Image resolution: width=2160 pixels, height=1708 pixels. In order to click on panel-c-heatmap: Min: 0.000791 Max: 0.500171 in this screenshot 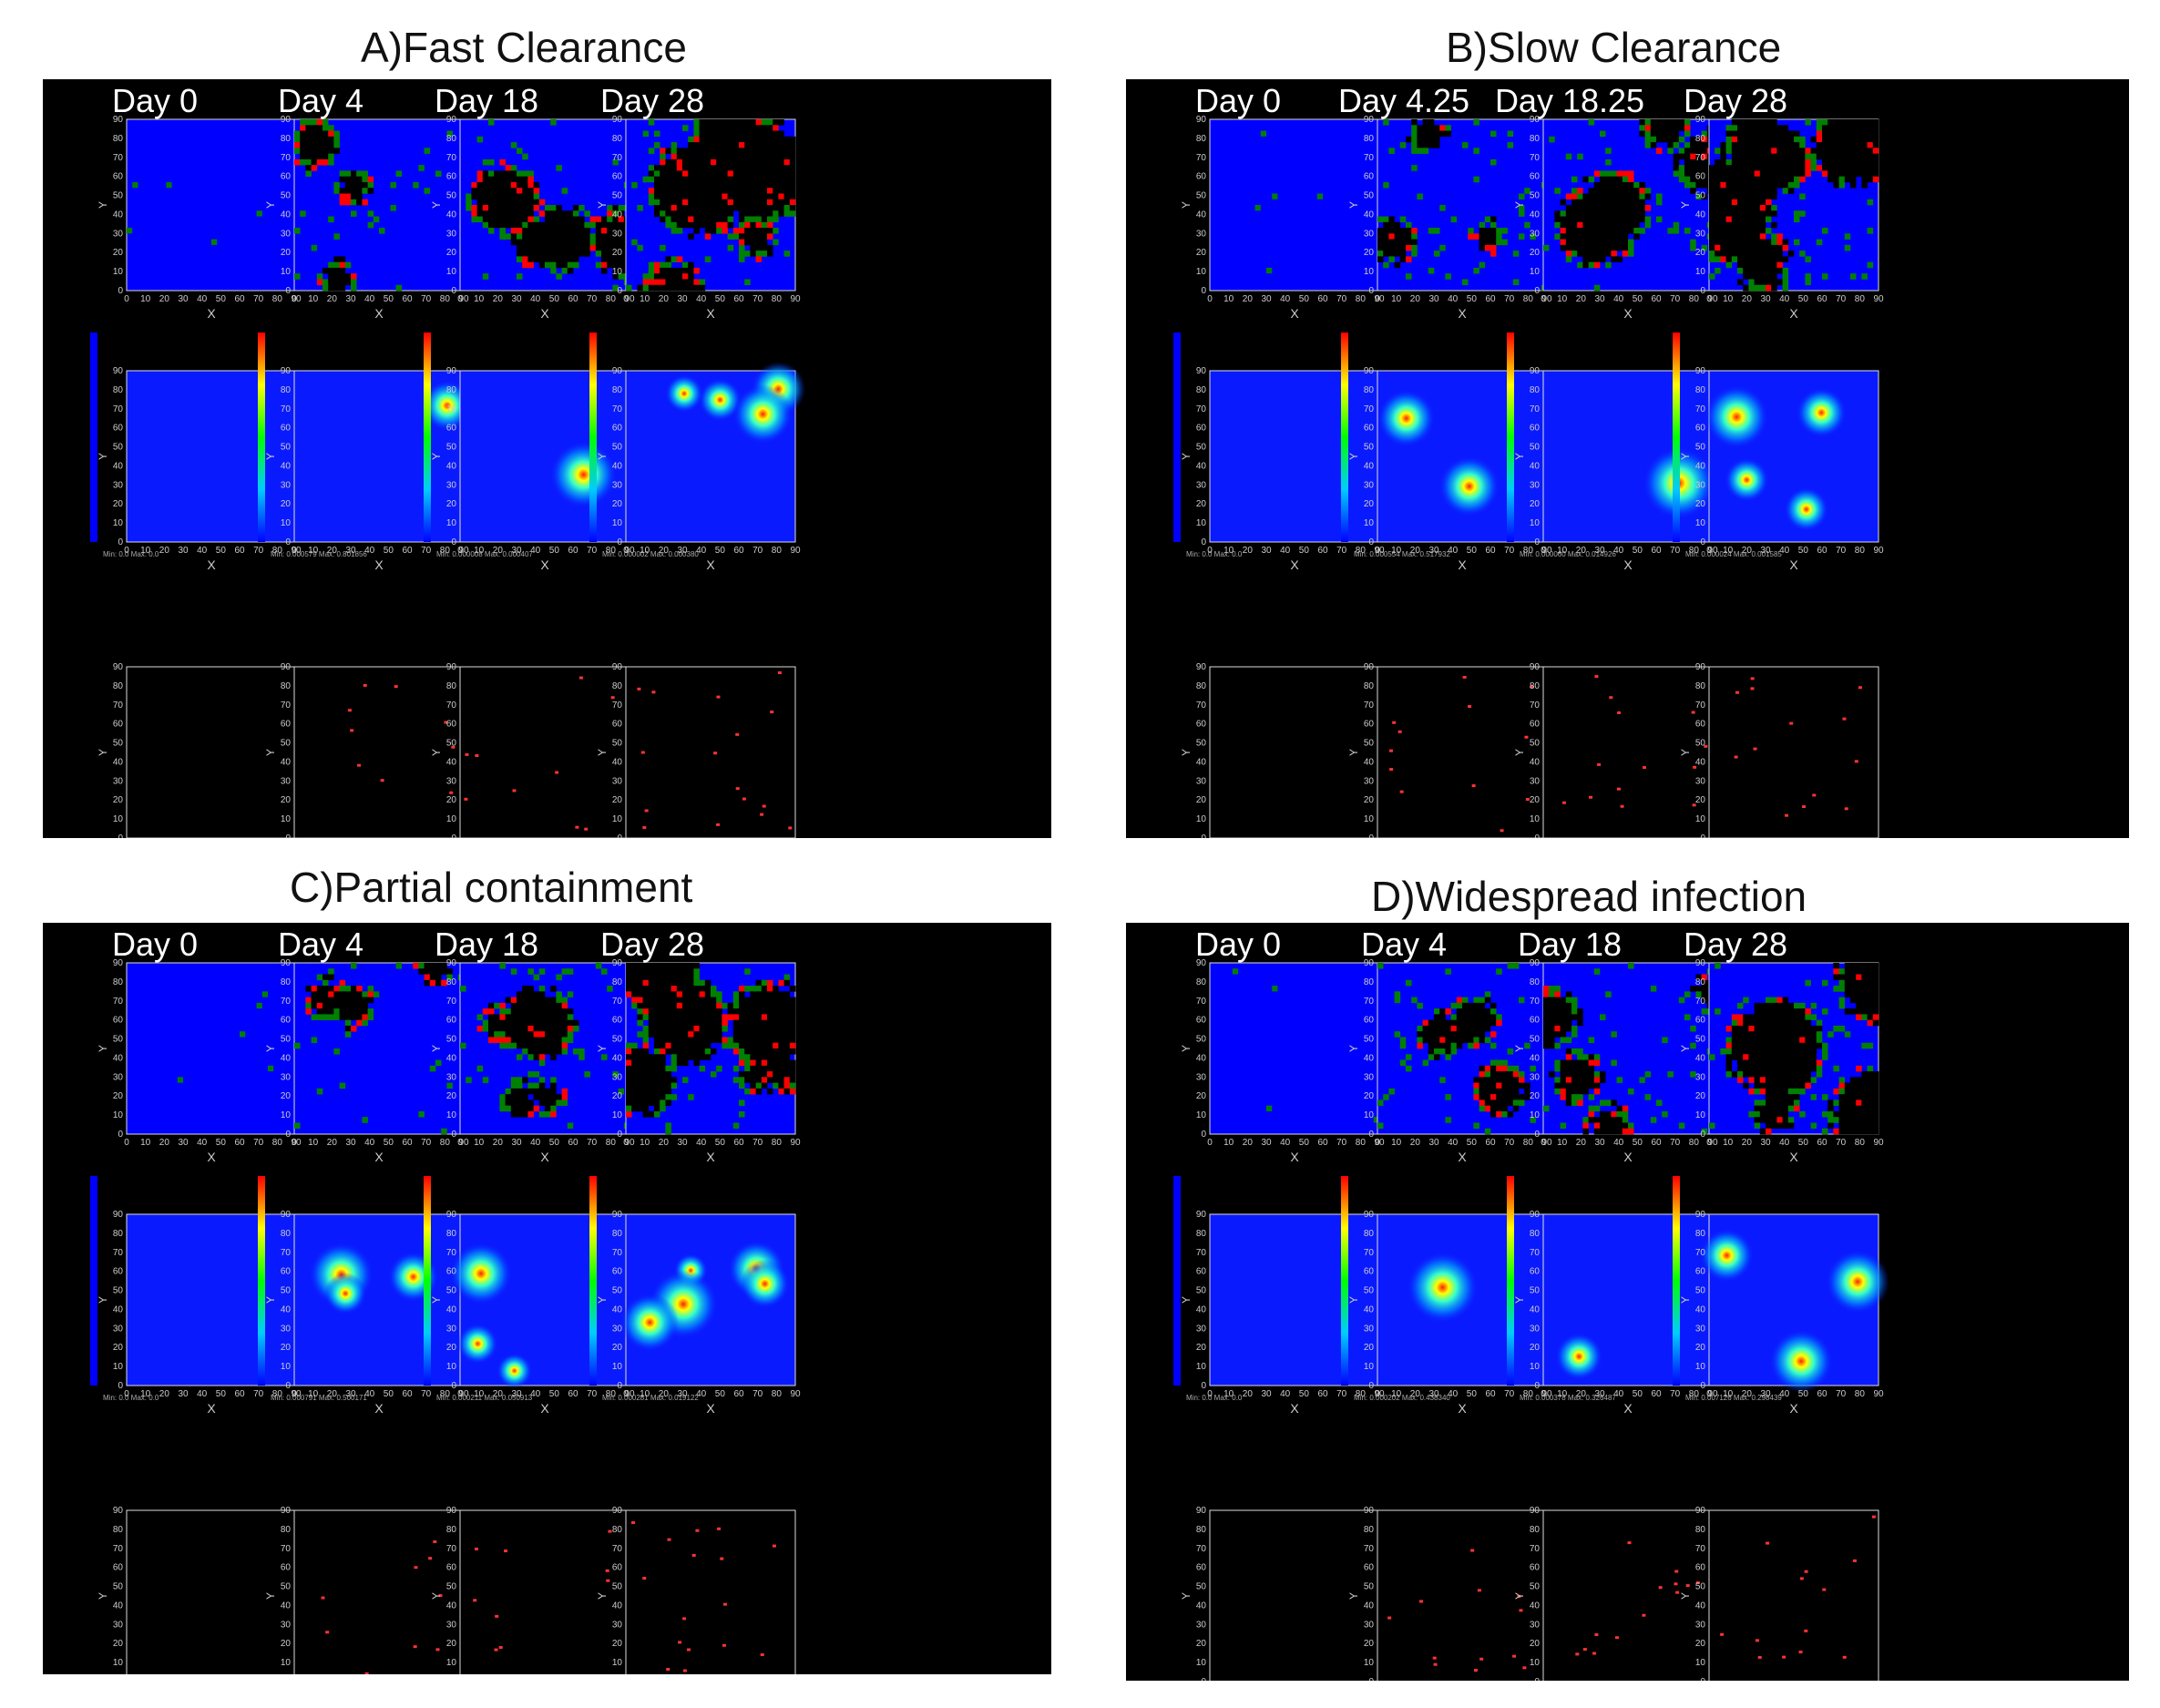, I will do `click(361, 1289)`.